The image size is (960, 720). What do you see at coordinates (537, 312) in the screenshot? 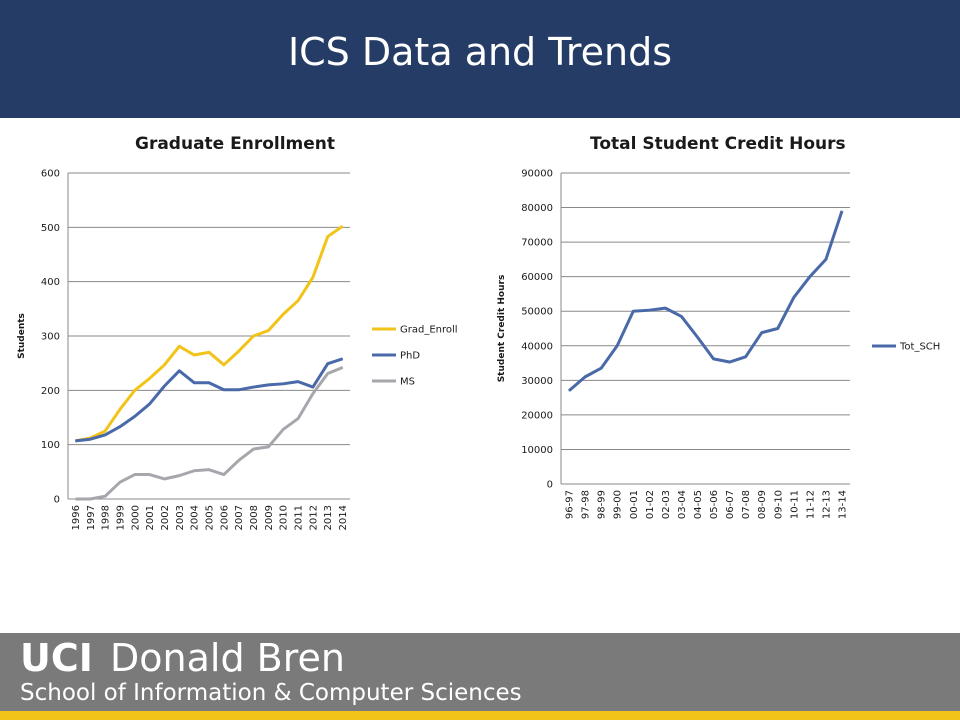
I see `y-tick-label: 50000` at bounding box center [537, 312].